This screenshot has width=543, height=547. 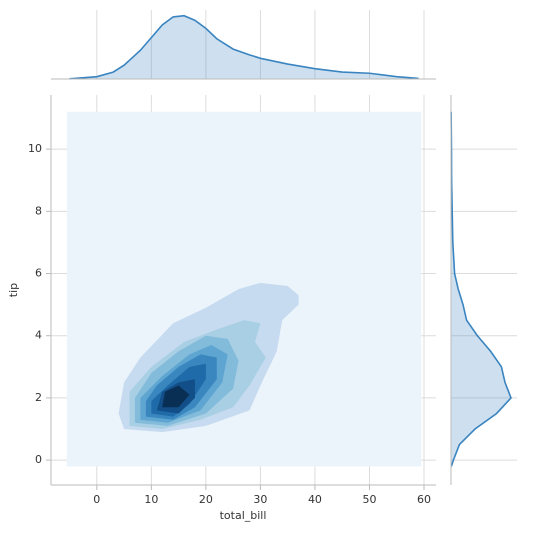 I want to click on marginal-x-area, so click(x=244, y=47).